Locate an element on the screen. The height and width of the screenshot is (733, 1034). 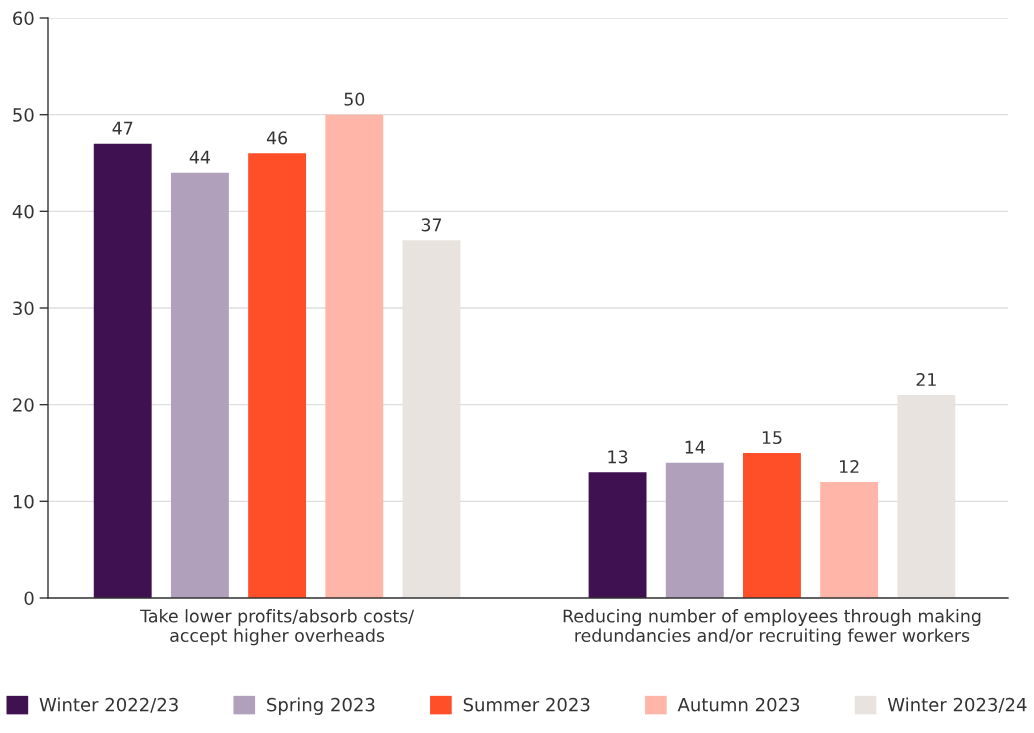
x-tick-label: Reducing number of employees through making redundancies and/or recruiting fewer workers is located at coordinates (772, 627).